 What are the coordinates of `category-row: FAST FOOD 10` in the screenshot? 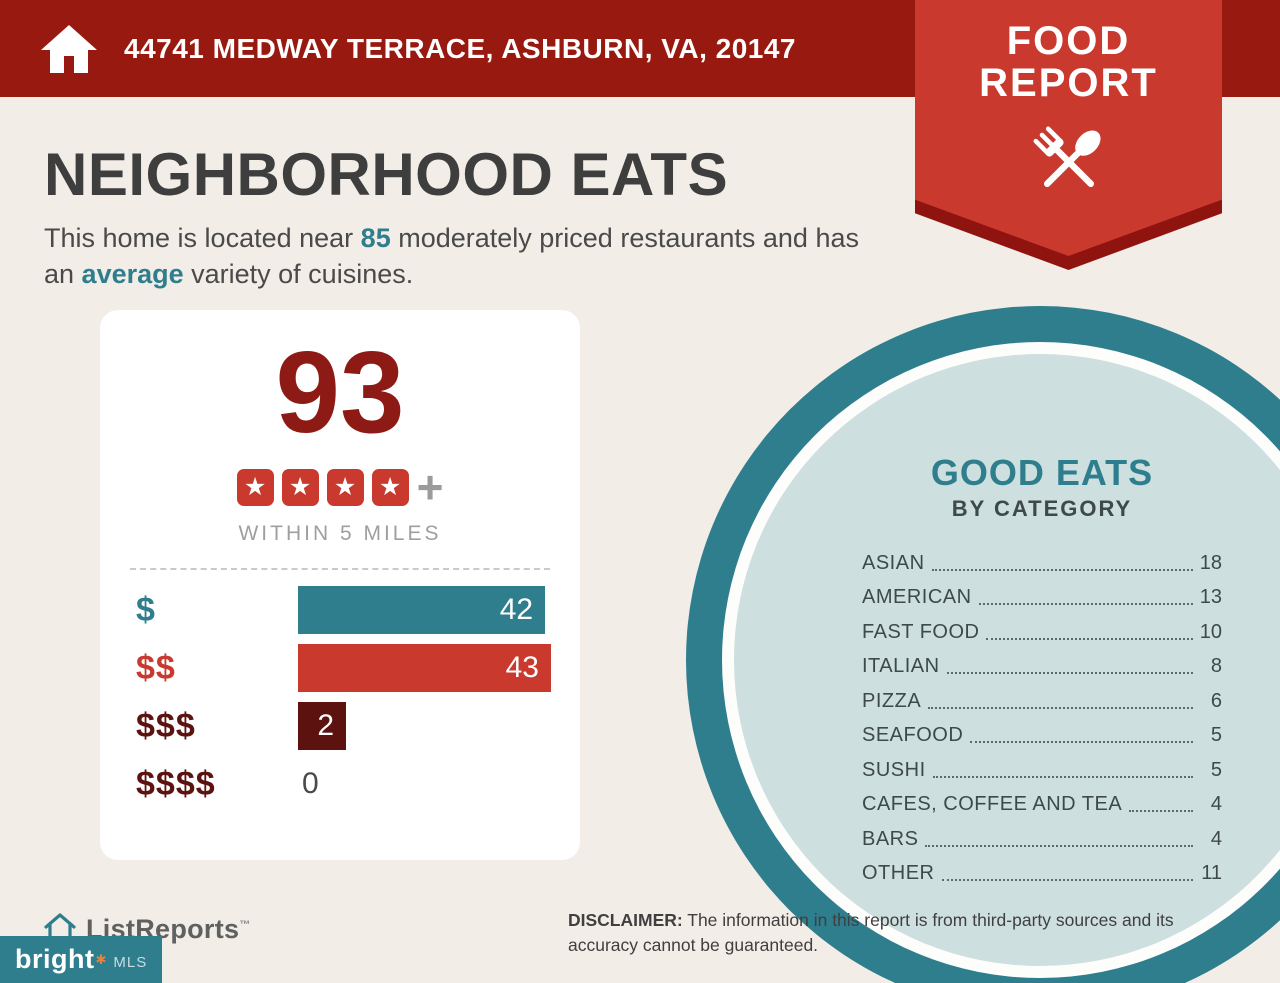 It's located at (1042, 632).